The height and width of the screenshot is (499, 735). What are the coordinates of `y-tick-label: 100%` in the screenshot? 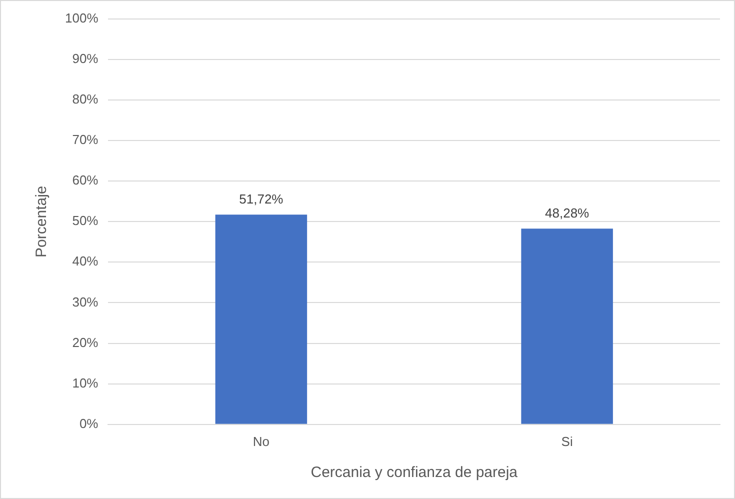 It's located at (82, 18).